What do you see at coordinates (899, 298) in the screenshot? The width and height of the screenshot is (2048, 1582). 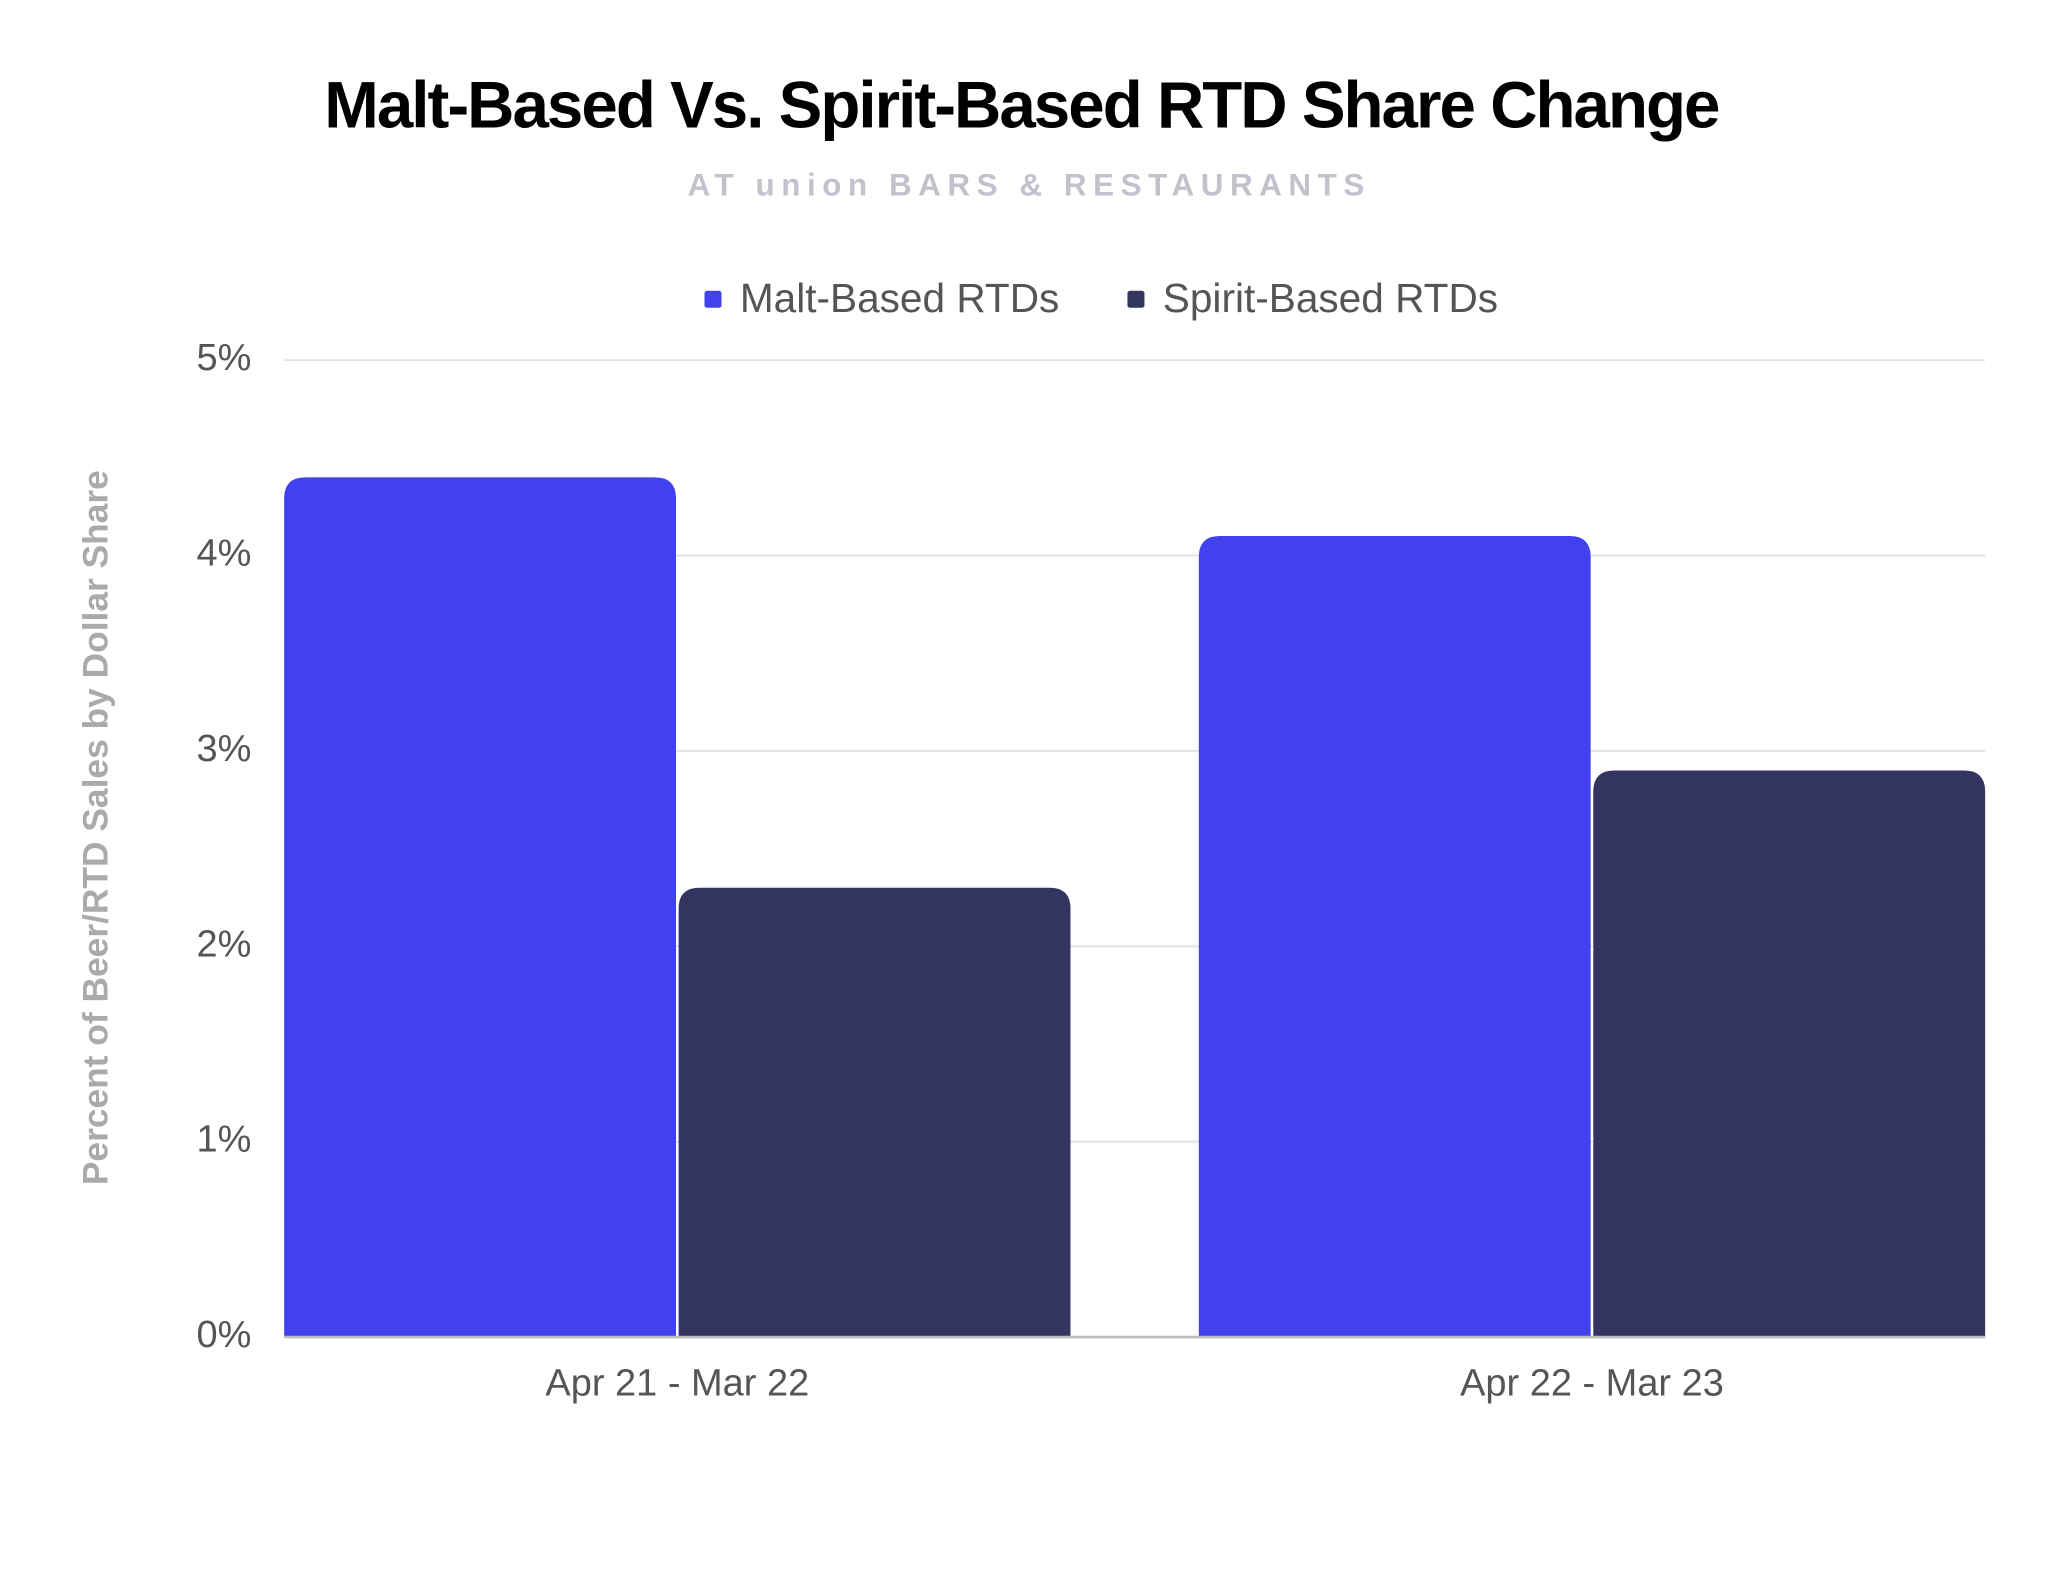 I see `legend-label: Malt-Based RTDs` at bounding box center [899, 298].